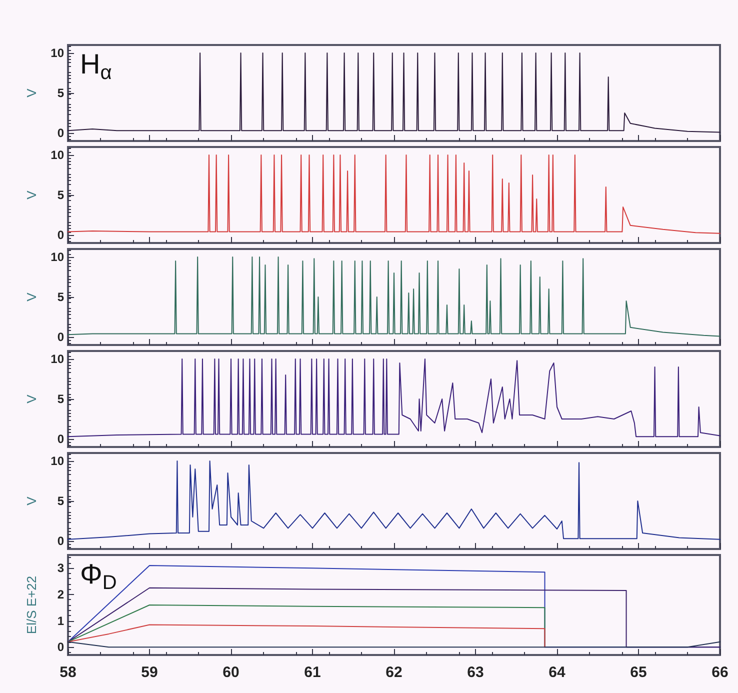  Describe the element at coordinates (149, 672) in the screenshot. I see `x-tick-label: 59` at that location.